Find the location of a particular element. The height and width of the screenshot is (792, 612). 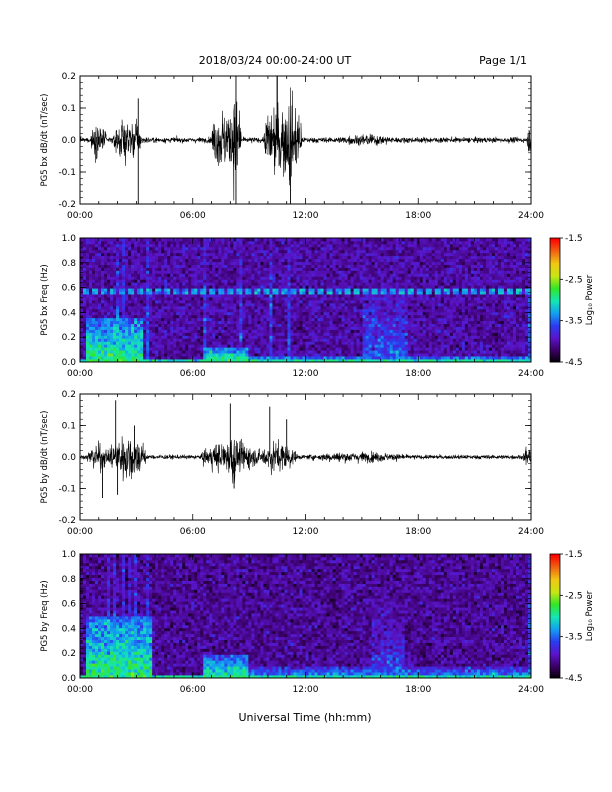

y-tick-label: 0.1 is located at coordinates (69, 109).